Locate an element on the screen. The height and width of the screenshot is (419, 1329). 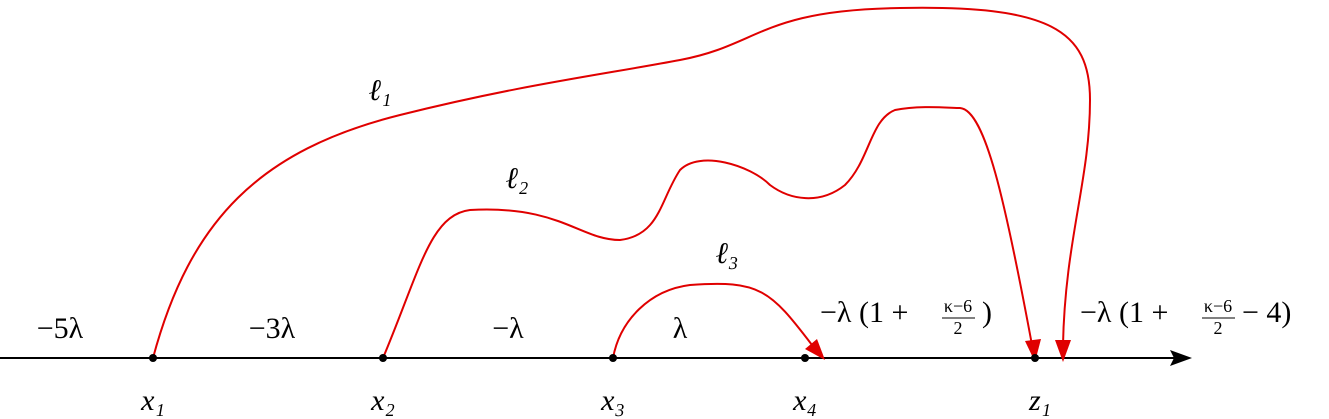
segment-label: −3λ is located at coordinates (272, 328).